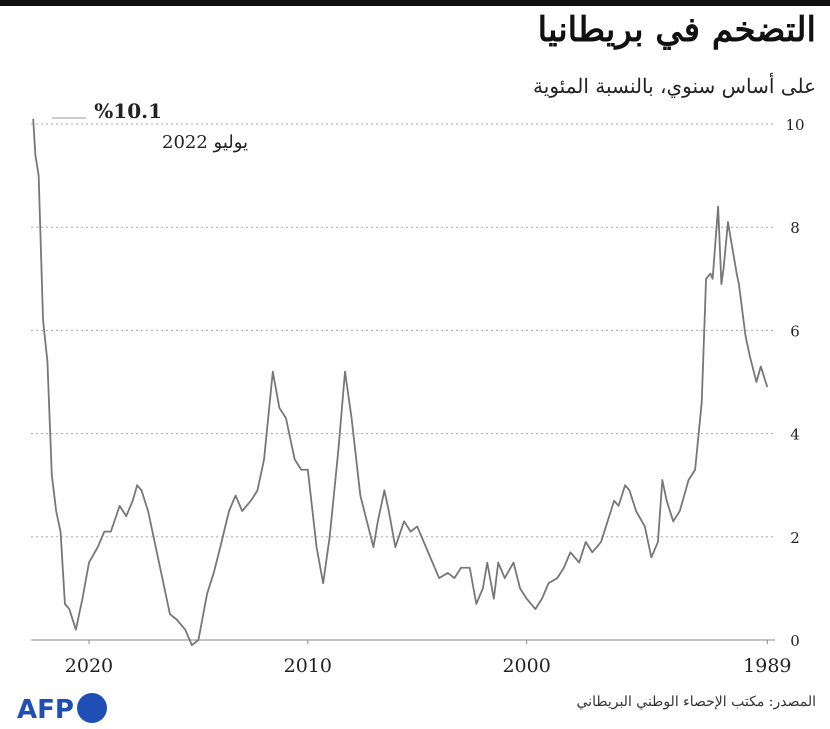 The width and height of the screenshot is (830, 729). I want to click on y-tick-label: 10, so click(794, 125).